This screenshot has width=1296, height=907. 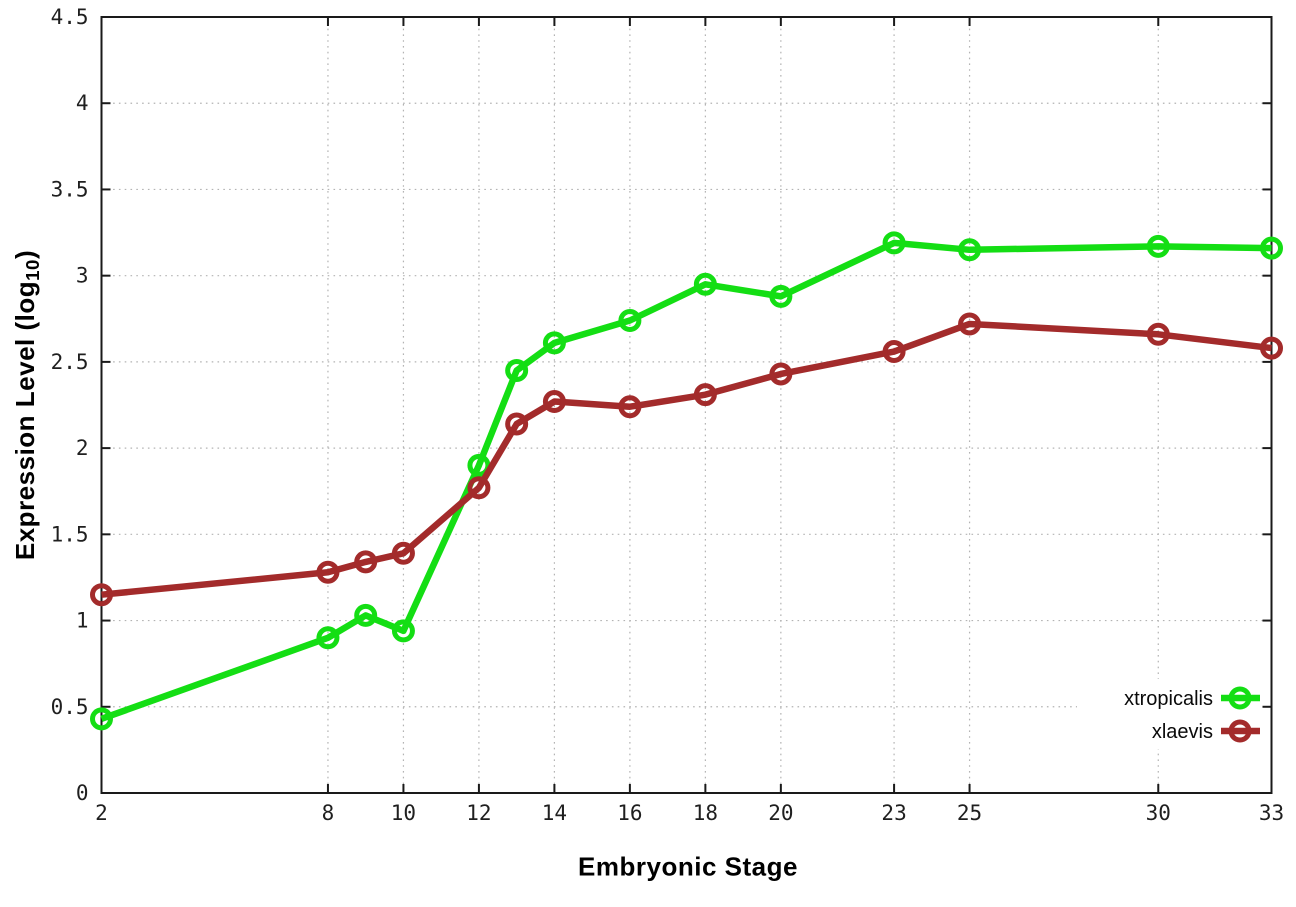 I want to click on x-tick-label: 30, so click(x=1158, y=813).